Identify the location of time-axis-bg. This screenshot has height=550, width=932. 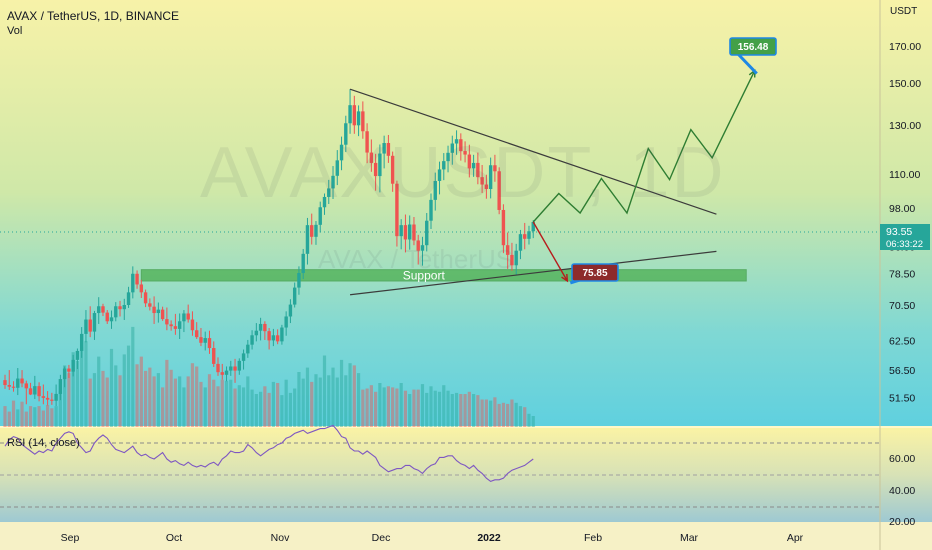
(466, 536).